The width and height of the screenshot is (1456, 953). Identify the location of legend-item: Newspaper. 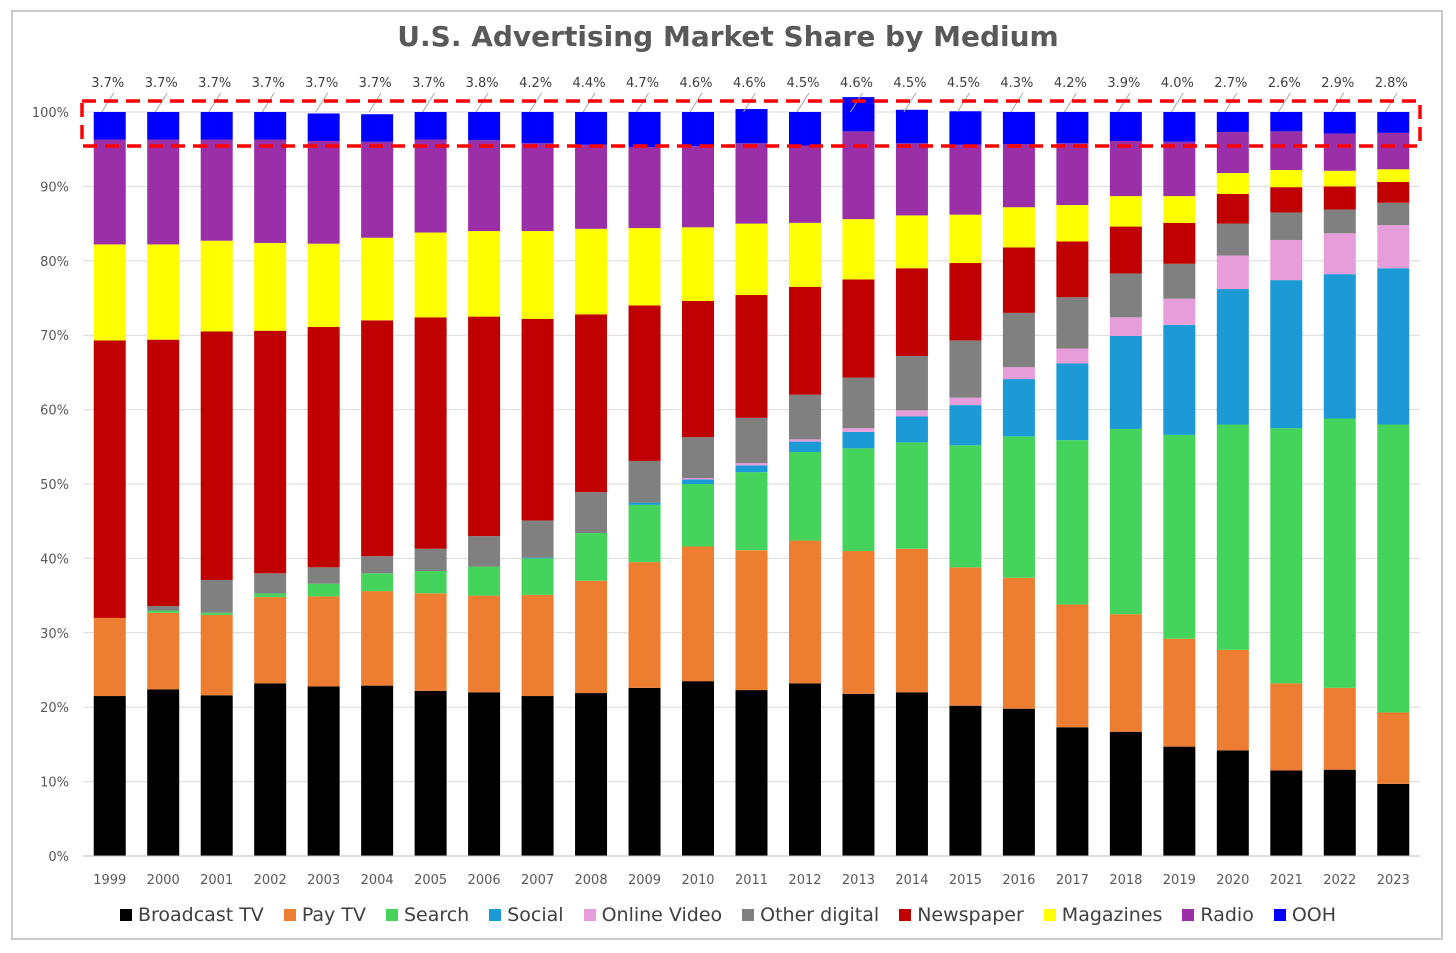
(961, 915).